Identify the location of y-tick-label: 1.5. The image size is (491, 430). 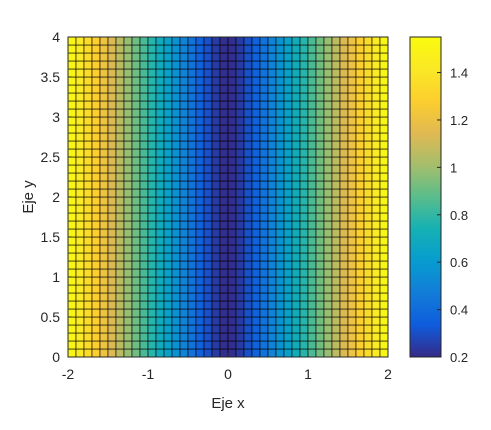
(51, 237).